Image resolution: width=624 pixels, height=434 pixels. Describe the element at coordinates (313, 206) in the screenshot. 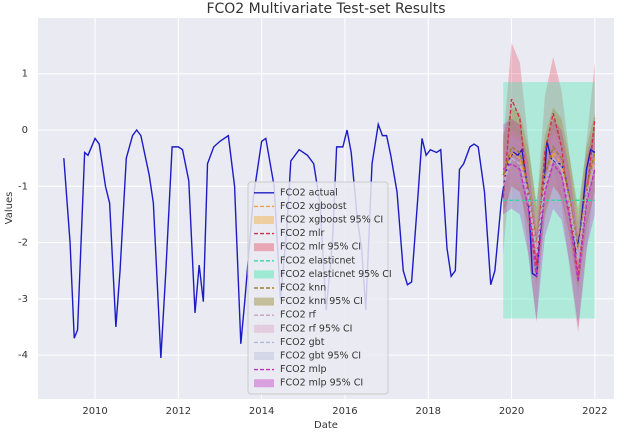

I see `legend-label: FCO2 xgboost` at that location.